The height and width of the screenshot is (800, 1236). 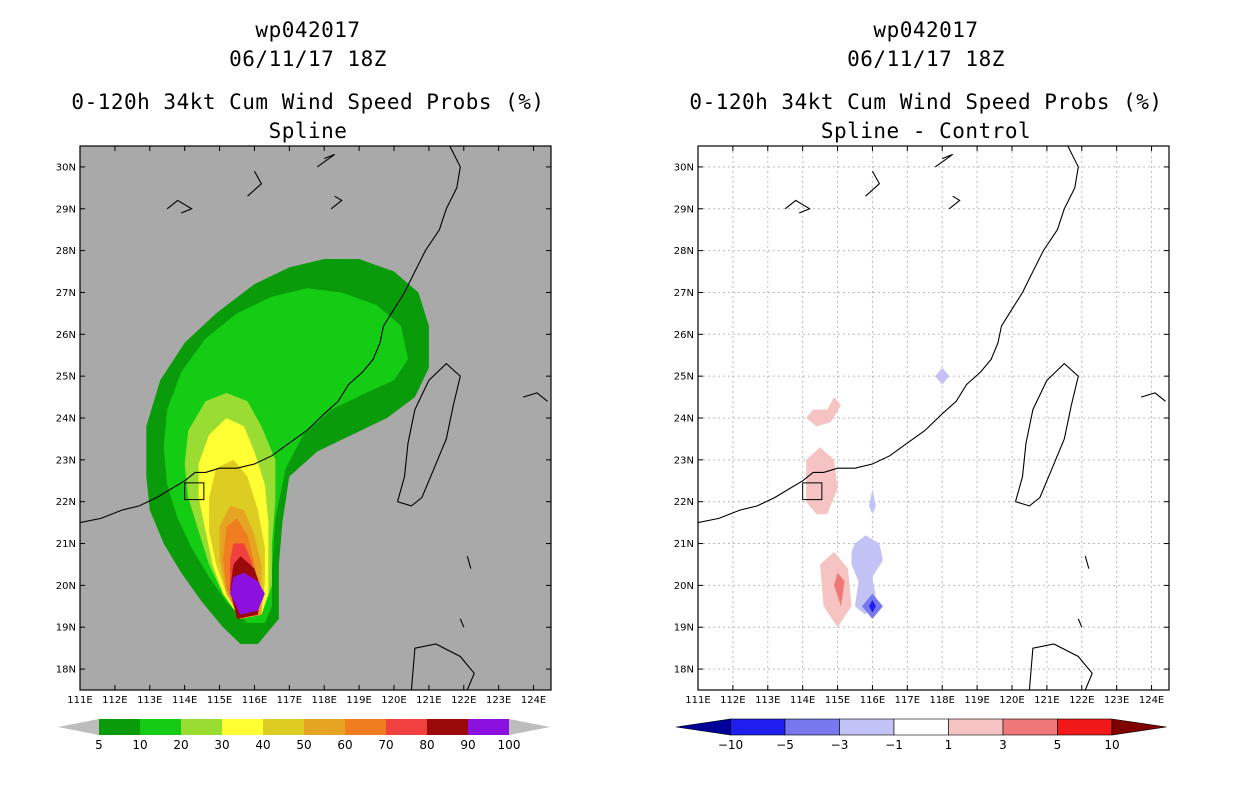 I want to click on left-storm-id: wp042017, so click(x=308, y=30).